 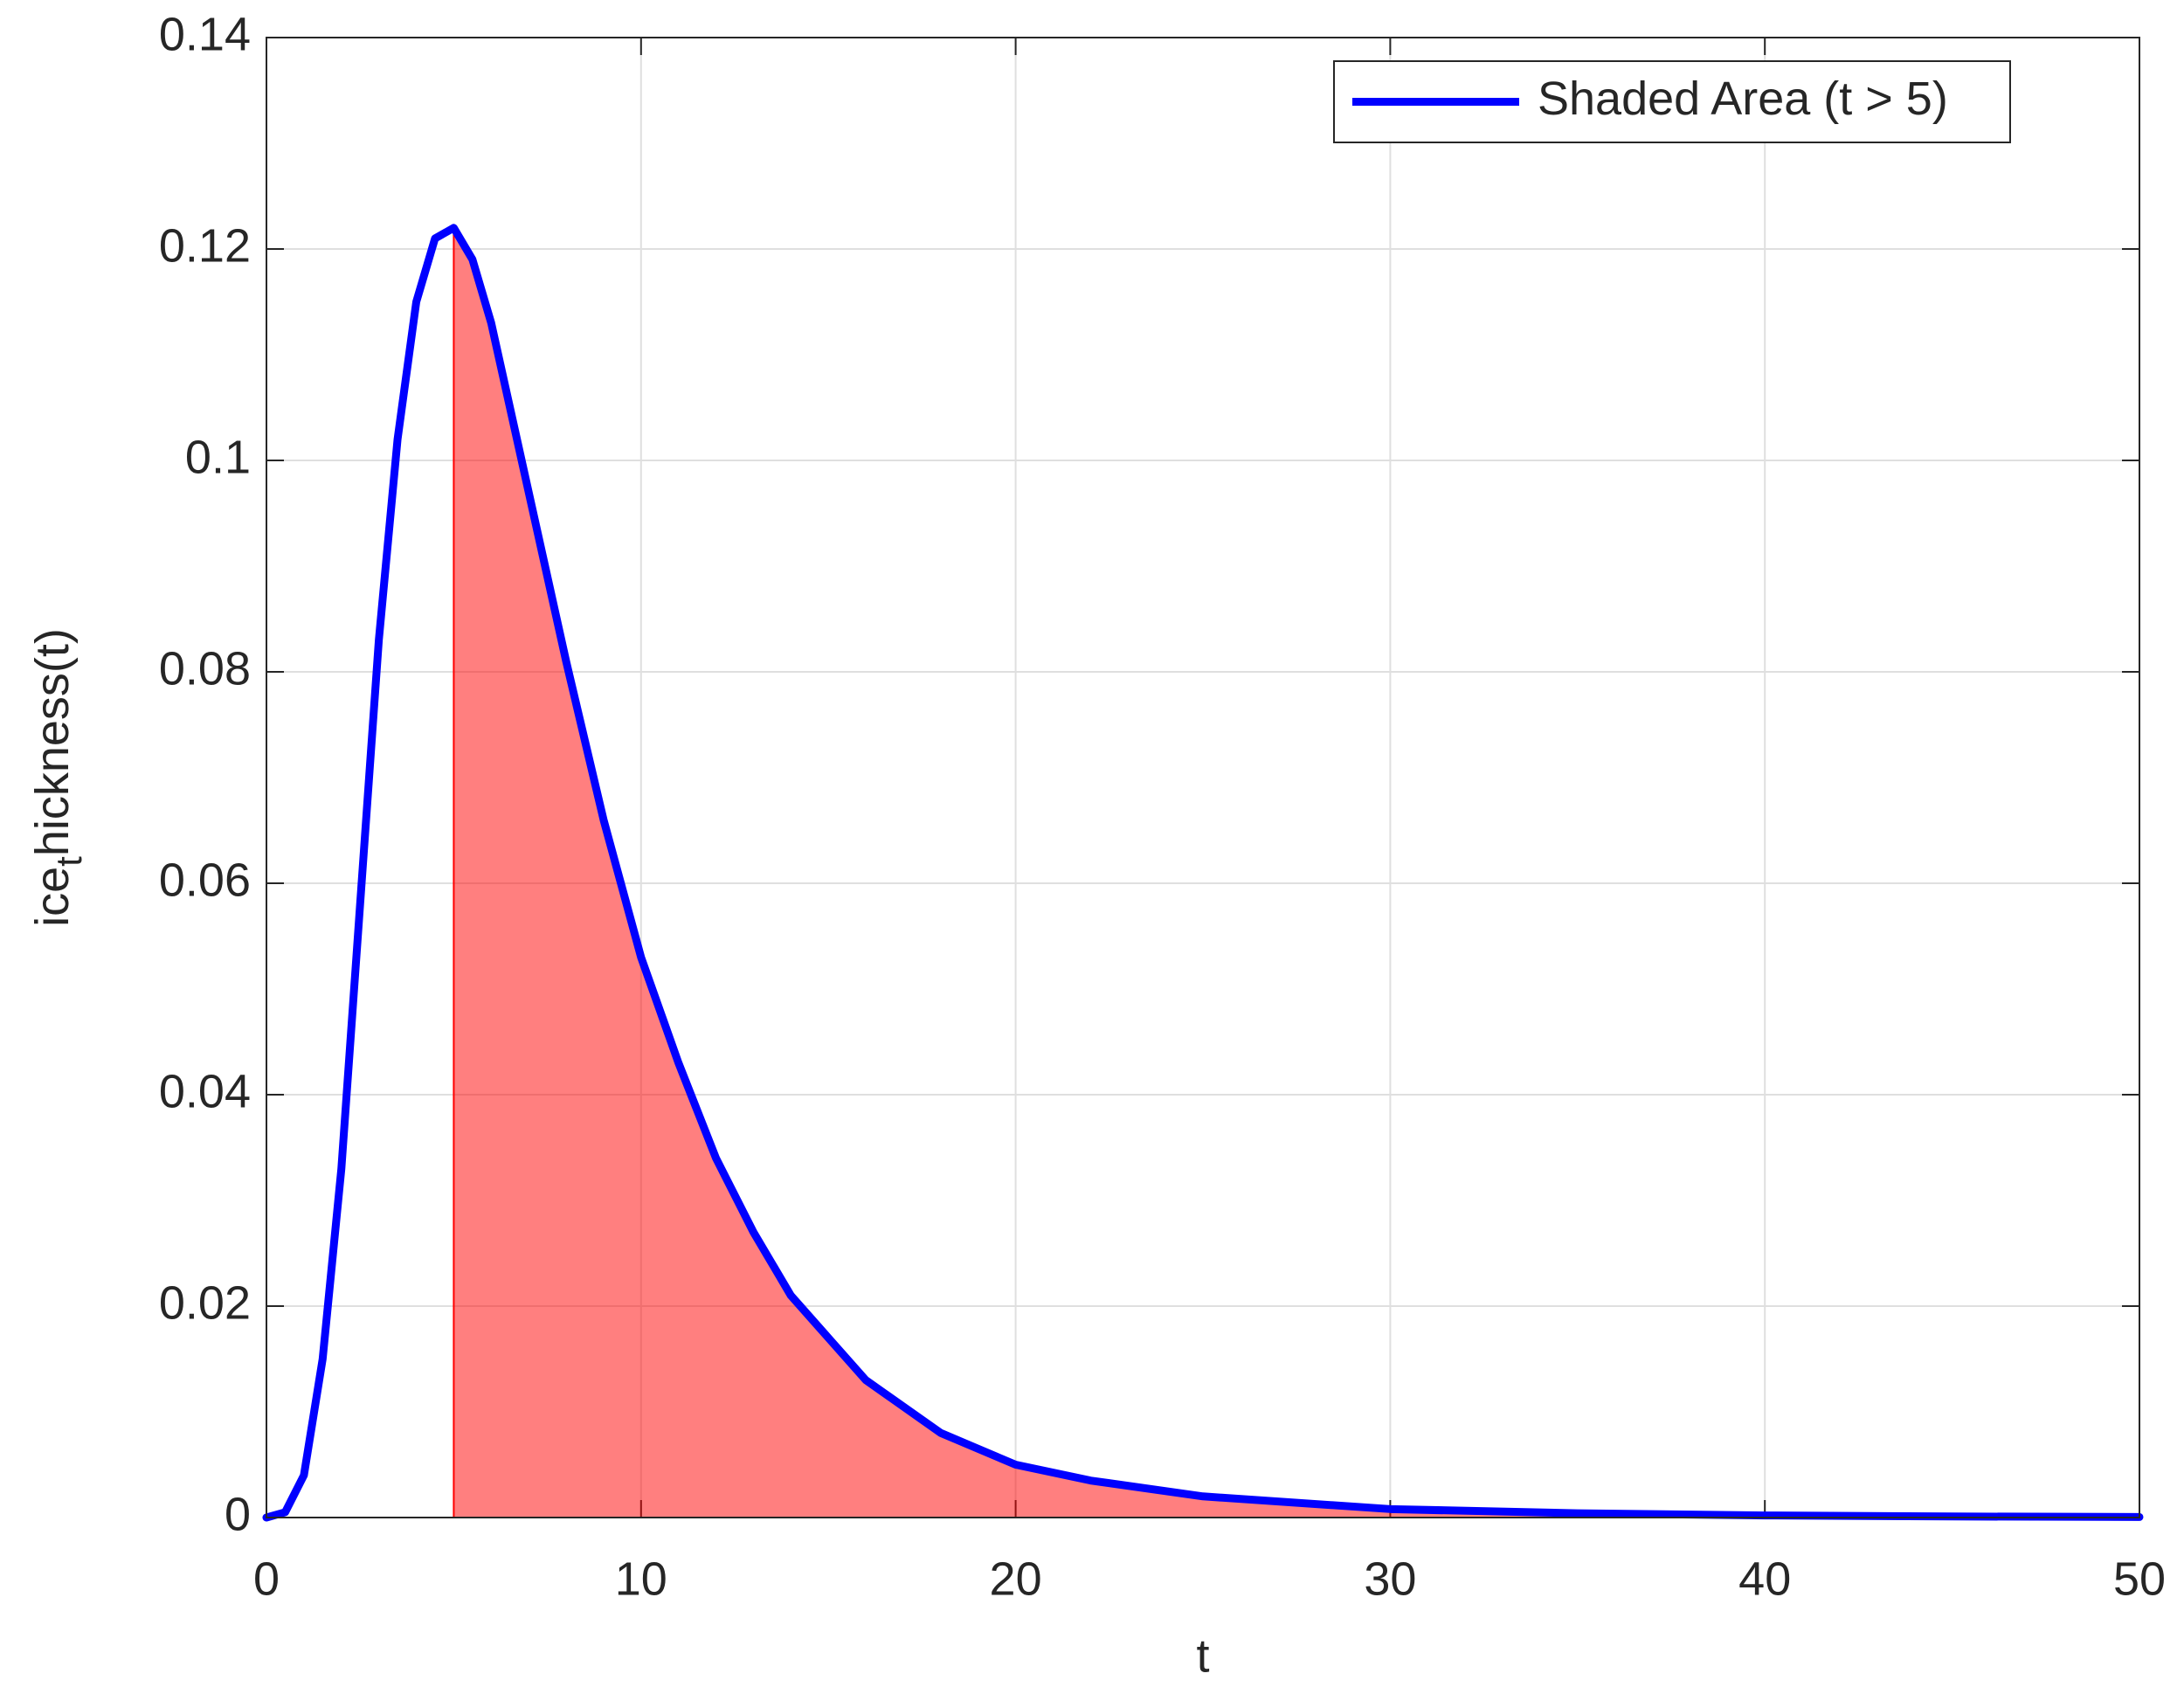 What do you see at coordinates (205, 1091) in the screenshot?
I see `y-tick-label: 0.04` at bounding box center [205, 1091].